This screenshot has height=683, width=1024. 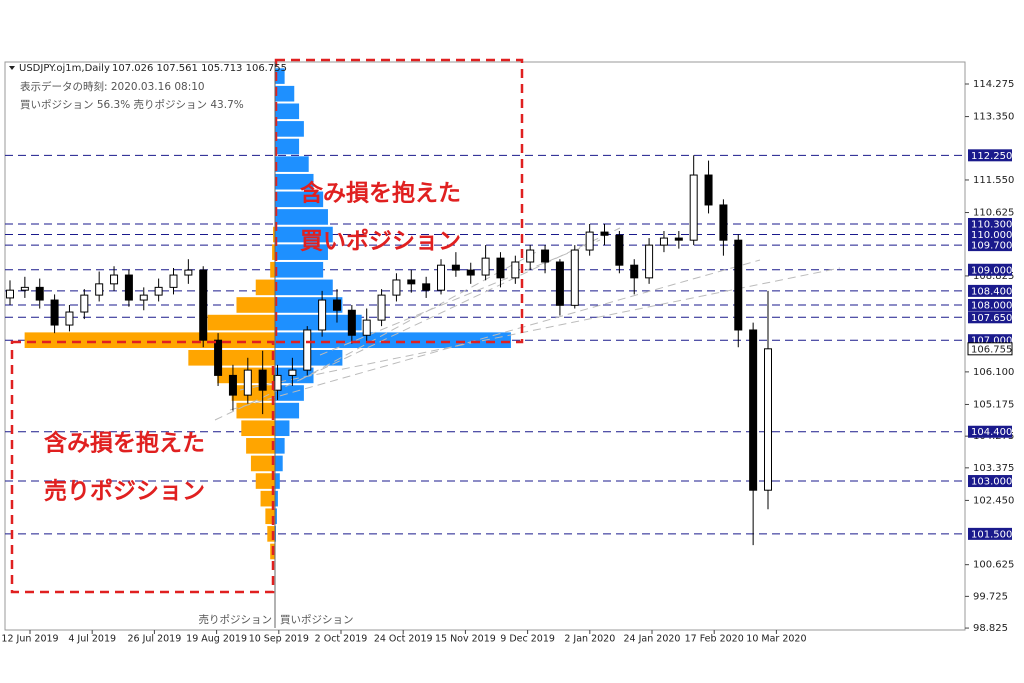 I want to click on ohlc: 107.026 107.561 105.713 106.755, so click(x=199, y=68).